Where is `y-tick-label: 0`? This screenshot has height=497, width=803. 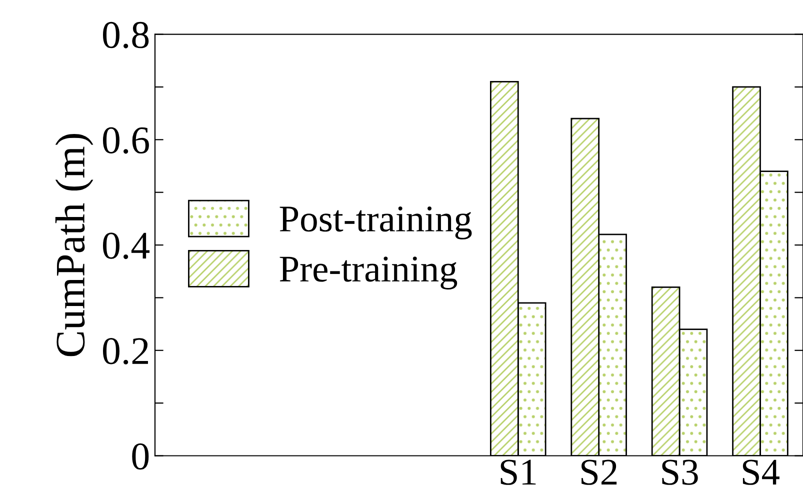
y-tick-label: 0 is located at coordinates (140, 456).